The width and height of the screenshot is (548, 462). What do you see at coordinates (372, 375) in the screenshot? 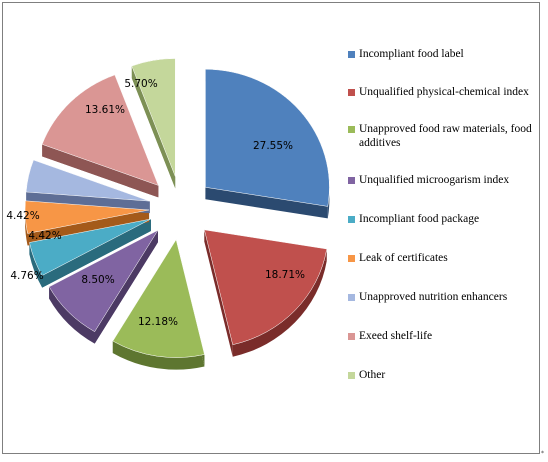
I see `legend-label: Other` at bounding box center [372, 375].